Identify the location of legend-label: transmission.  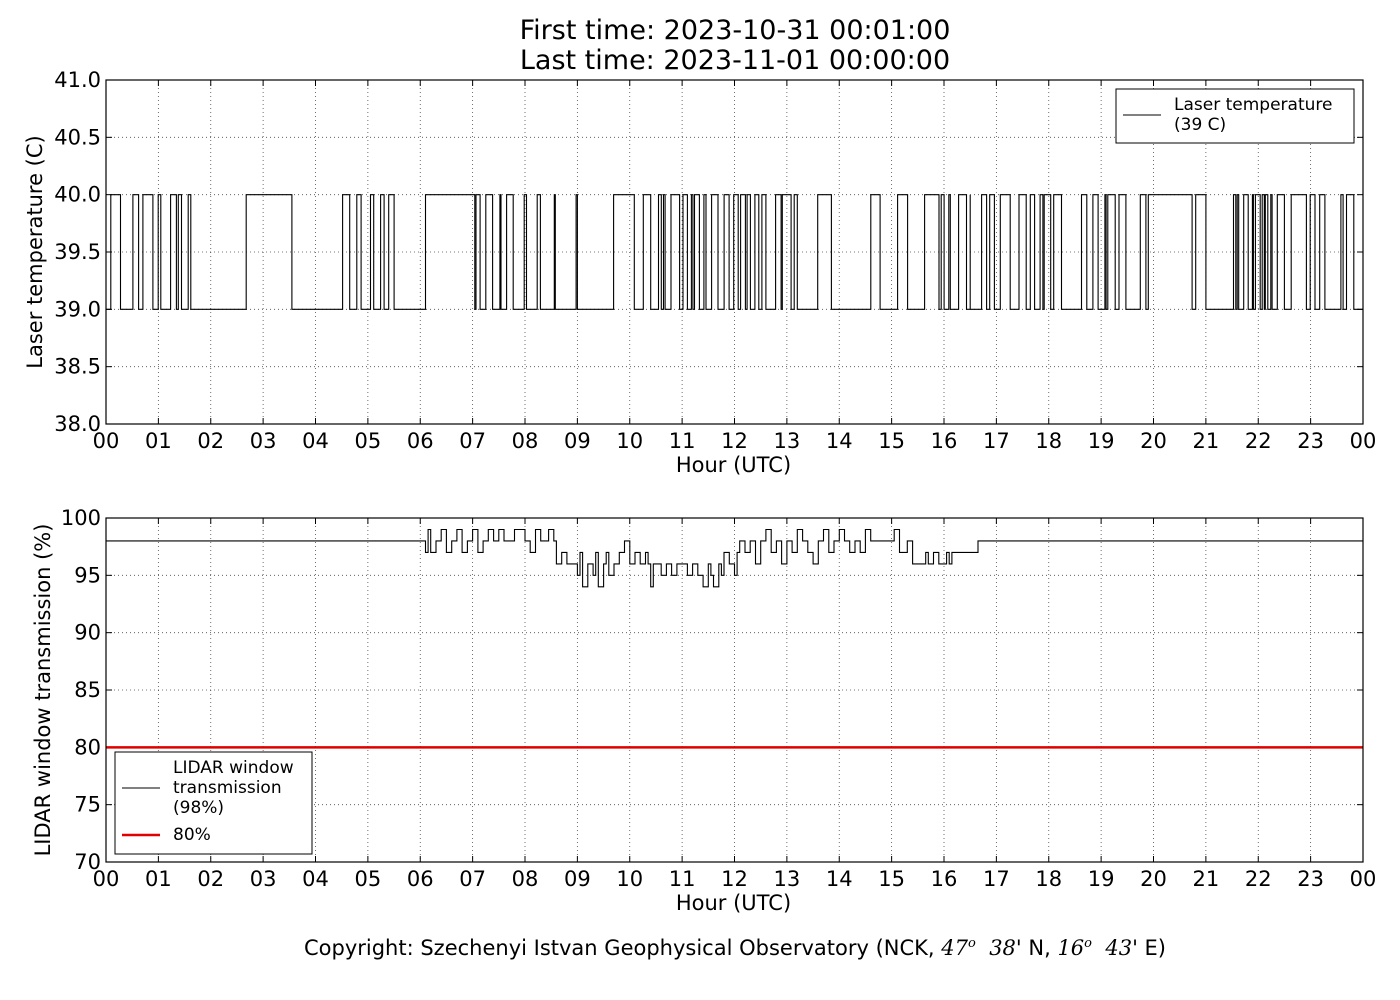
(227, 788).